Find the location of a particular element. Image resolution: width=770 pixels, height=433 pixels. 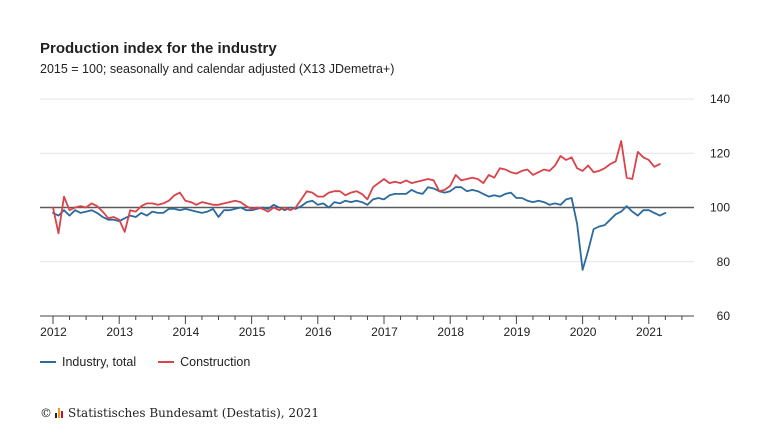

legend-item-industry: Industry, total is located at coordinates (88, 362).